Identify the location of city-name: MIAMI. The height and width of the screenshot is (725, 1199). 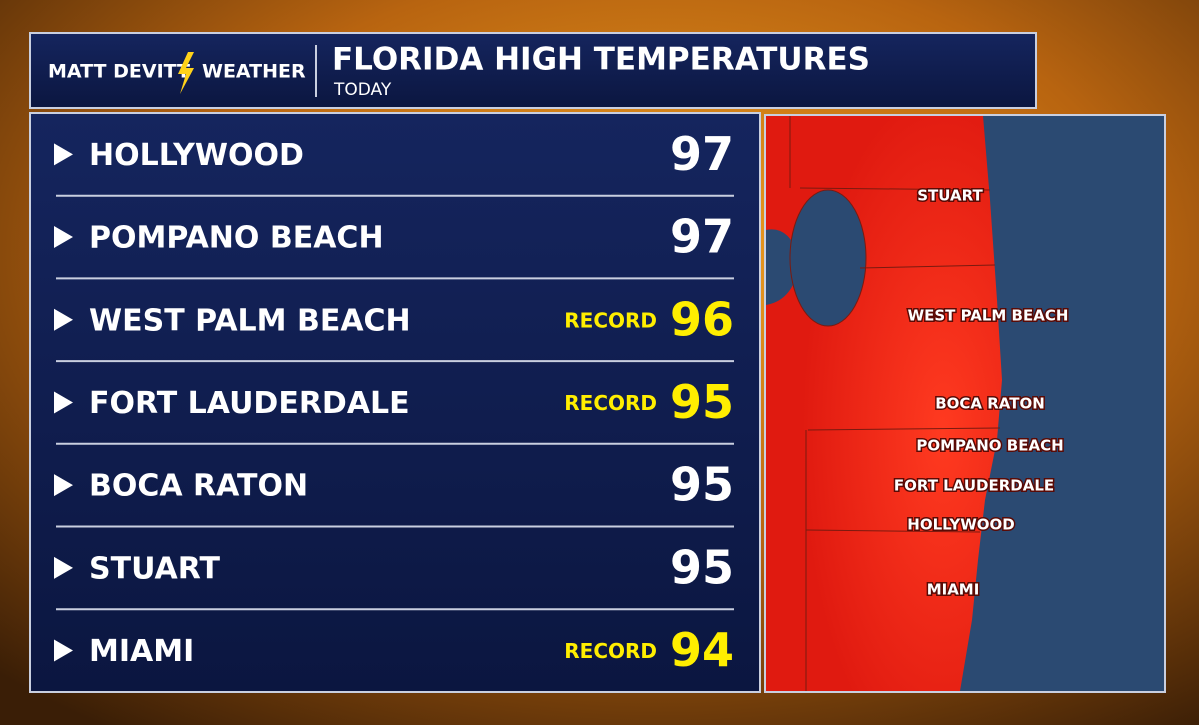
(141, 651).